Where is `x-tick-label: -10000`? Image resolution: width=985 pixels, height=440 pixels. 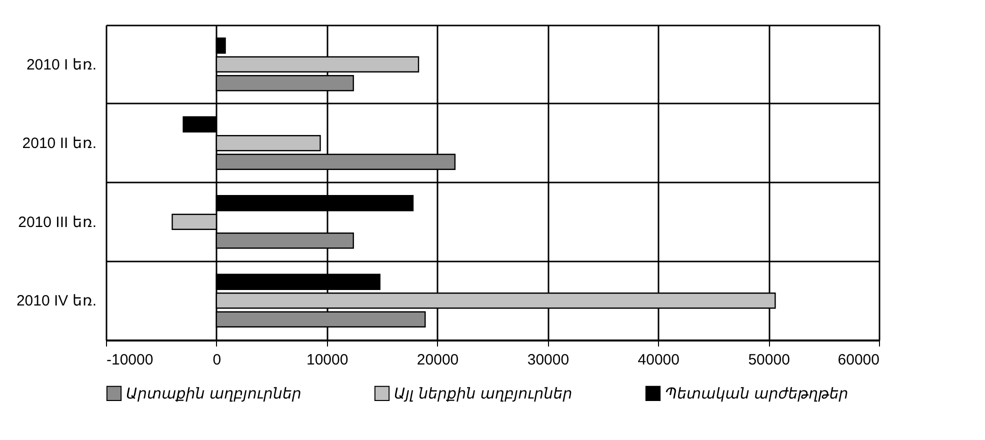
x-tick-label: -10000 is located at coordinates (130, 360).